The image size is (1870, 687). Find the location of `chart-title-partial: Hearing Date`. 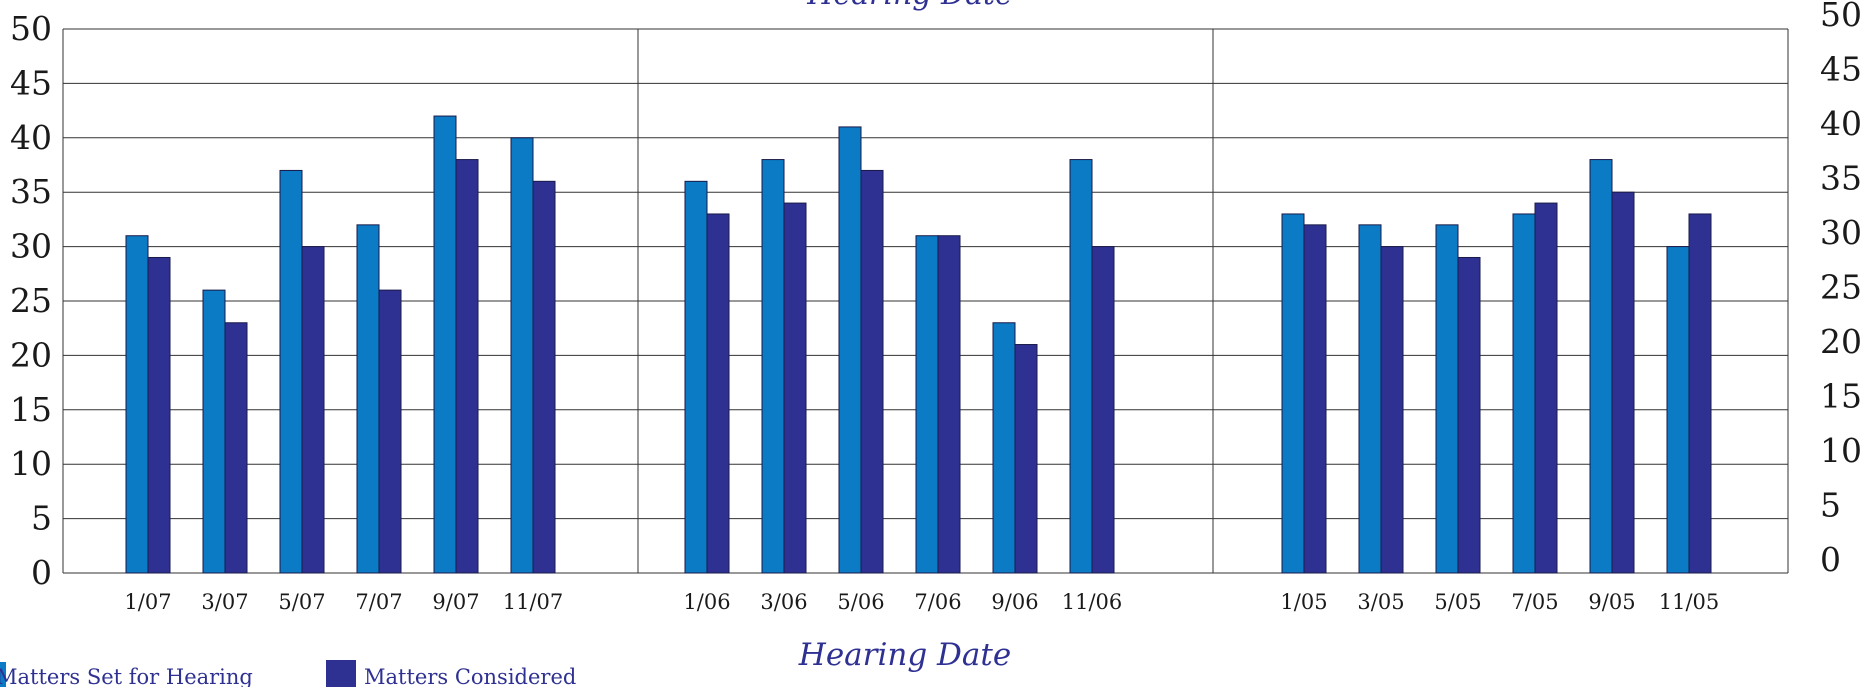

chart-title-partial: Hearing Date is located at coordinates (909, 6).